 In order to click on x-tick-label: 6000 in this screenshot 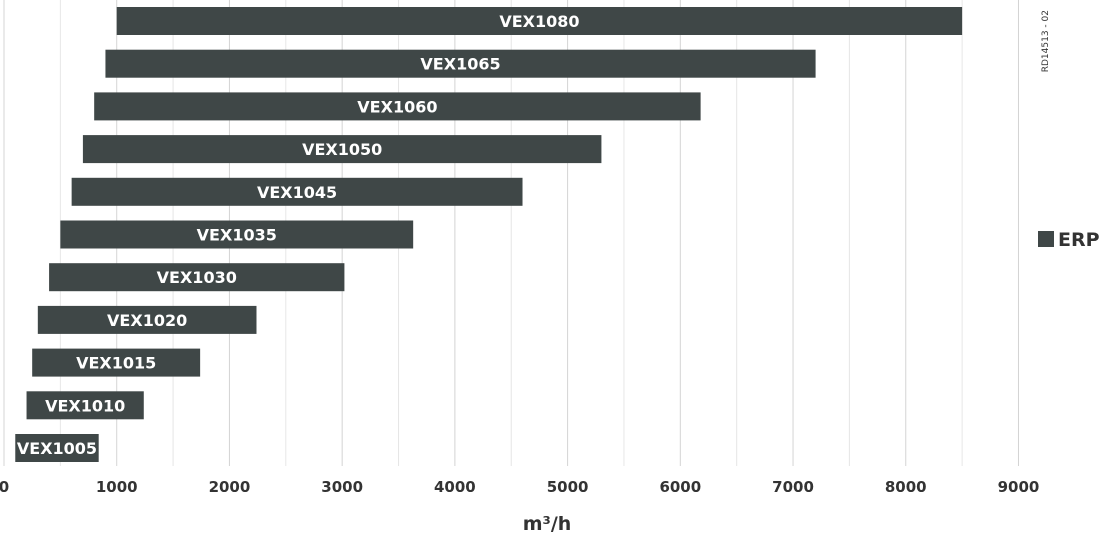, I will do `click(680, 487)`.